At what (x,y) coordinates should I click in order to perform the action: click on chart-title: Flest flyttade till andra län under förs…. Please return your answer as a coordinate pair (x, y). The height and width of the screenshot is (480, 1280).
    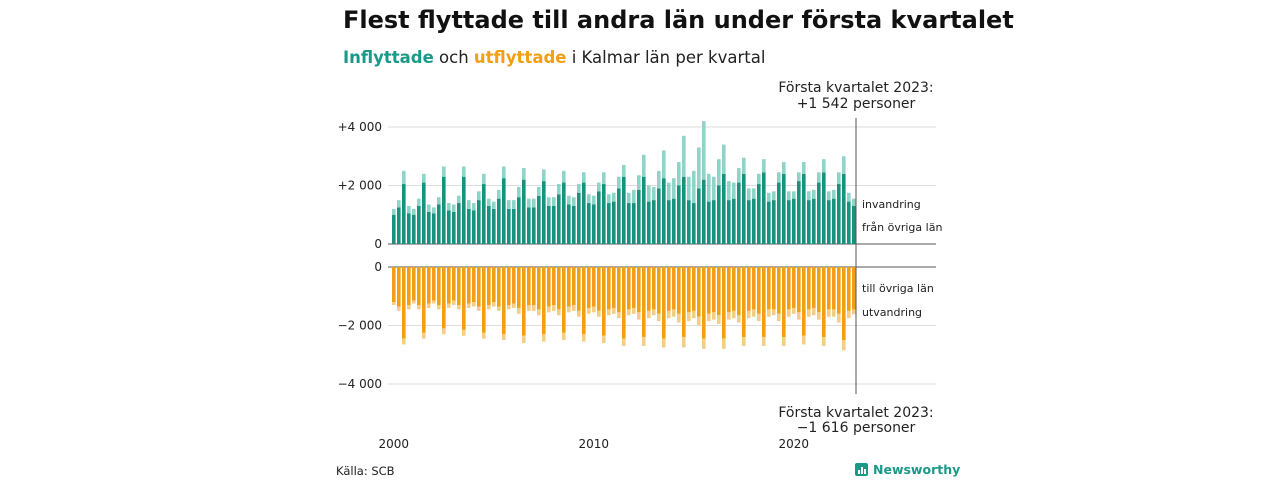
    Looking at the image, I should click on (678, 20).